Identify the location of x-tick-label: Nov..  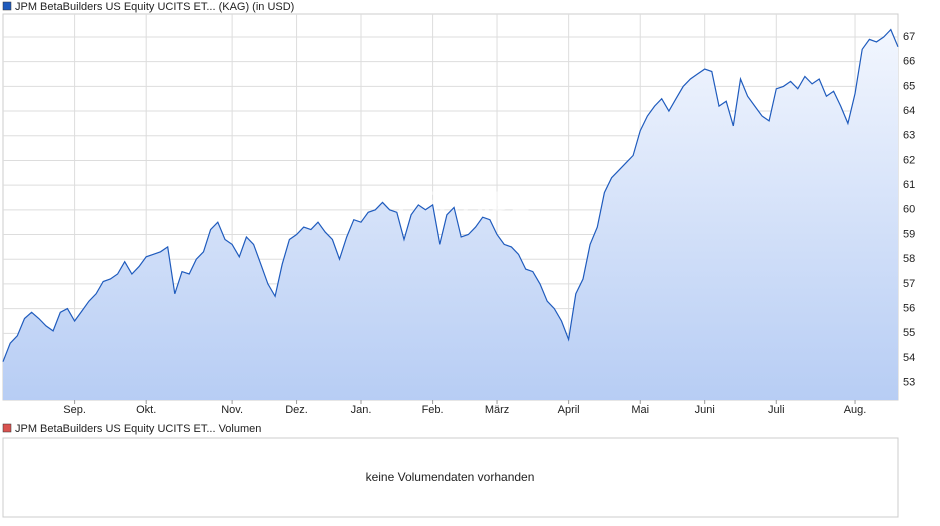
(232, 410).